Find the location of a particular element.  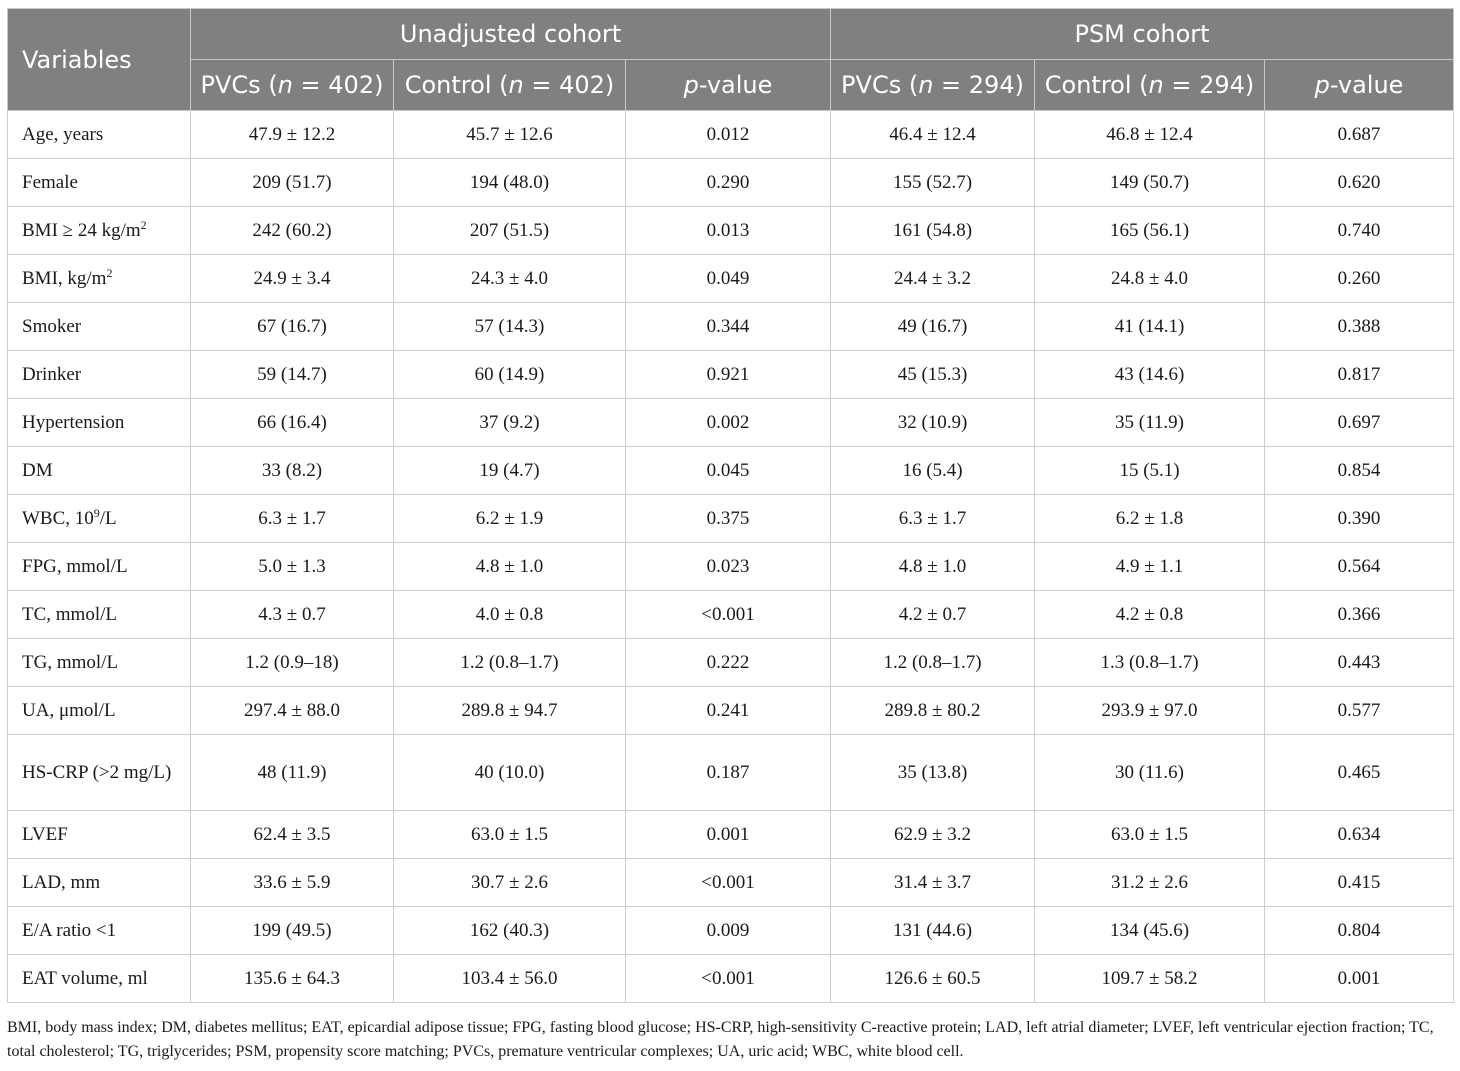

header-group-psm: PSM cohort is located at coordinates (1142, 34).